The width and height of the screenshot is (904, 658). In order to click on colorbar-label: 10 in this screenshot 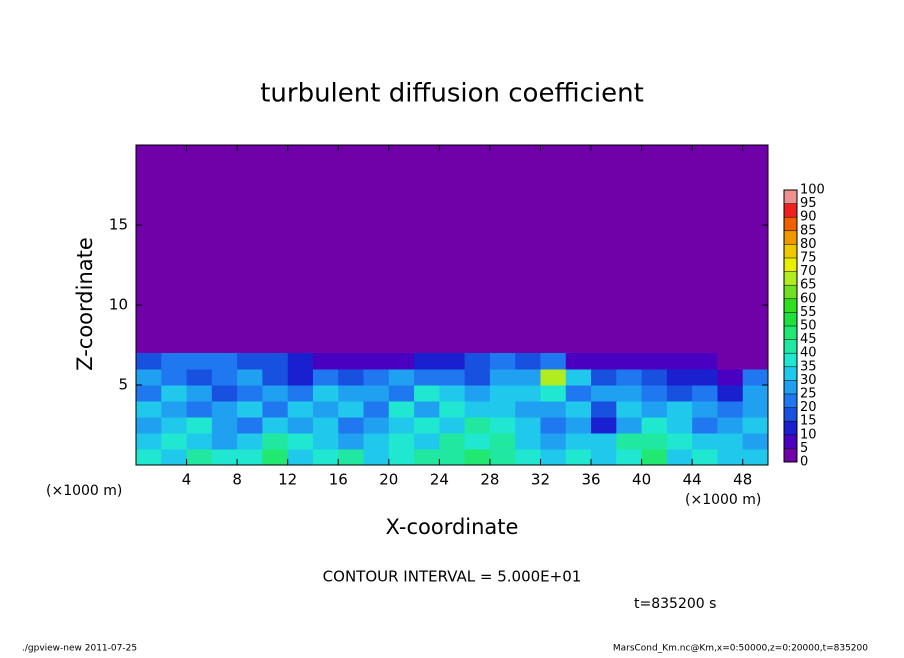, I will do `click(808, 434)`.